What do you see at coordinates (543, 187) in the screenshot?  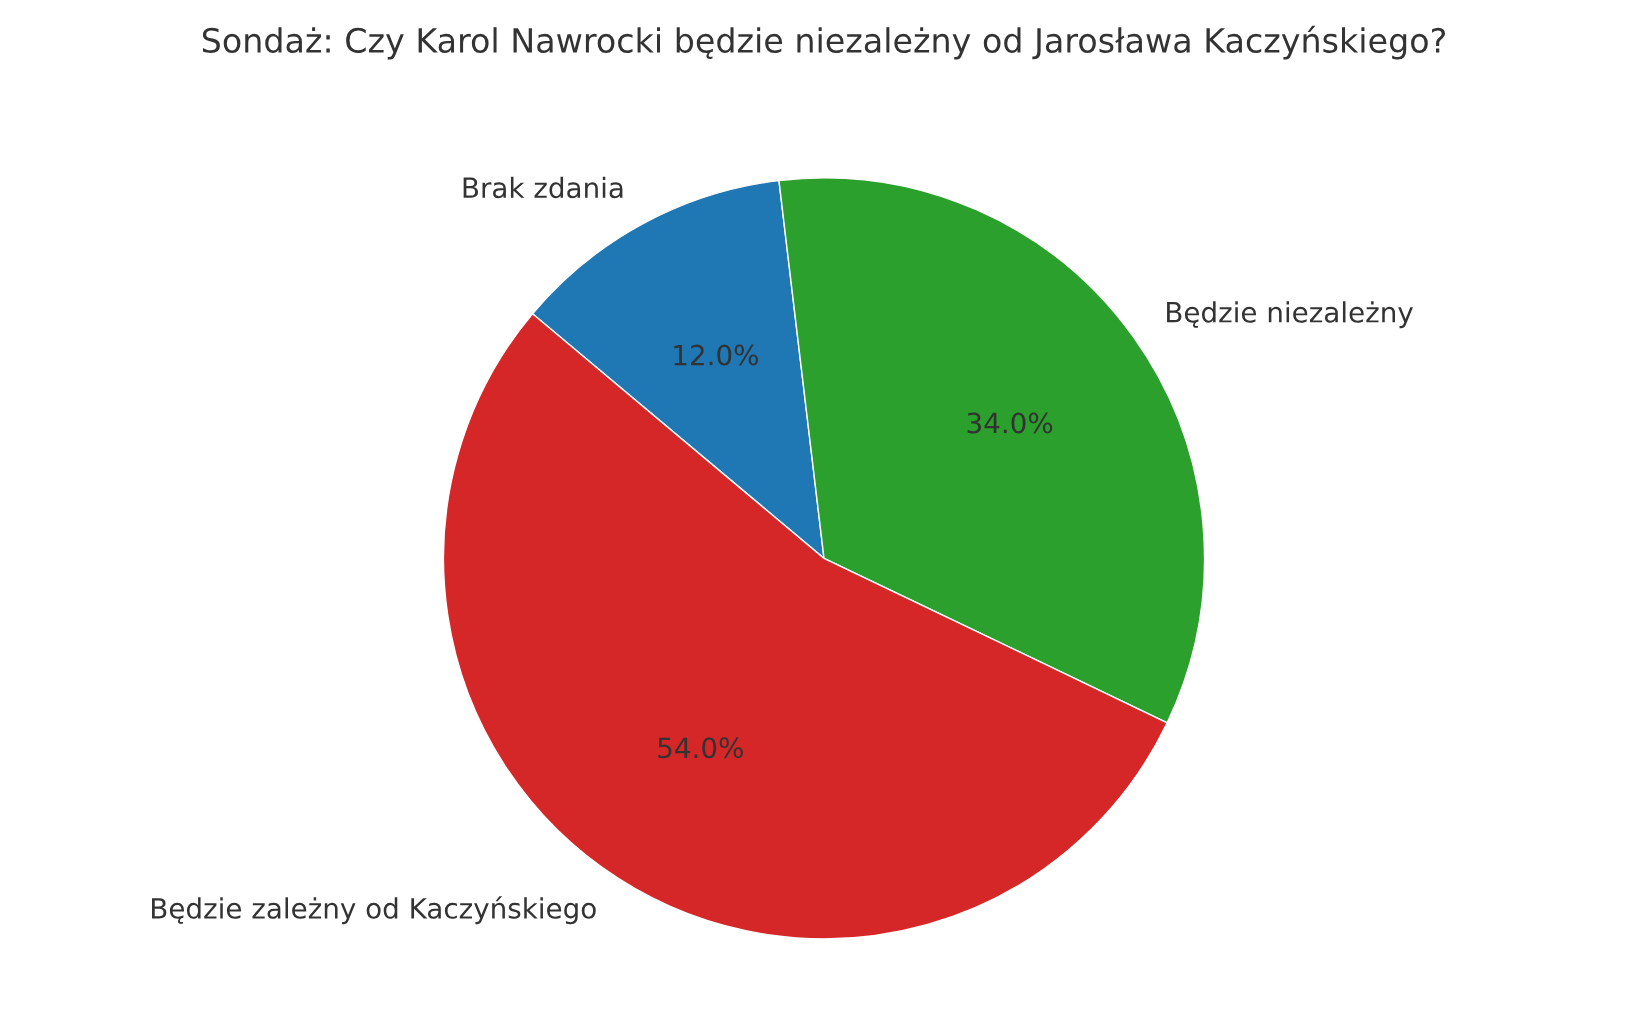 I see `slice-label: Brak zdania` at bounding box center [543, 187].